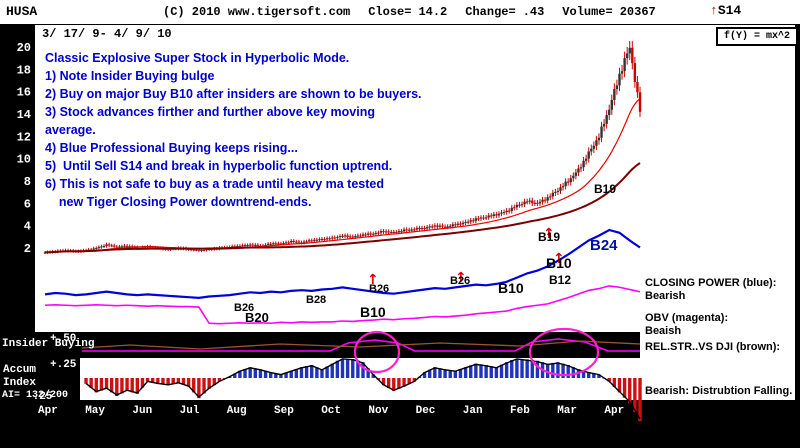 This screenshot has width=800, height=448. I want to click on obv-title: OBV (magenta):, so click(687, 318).